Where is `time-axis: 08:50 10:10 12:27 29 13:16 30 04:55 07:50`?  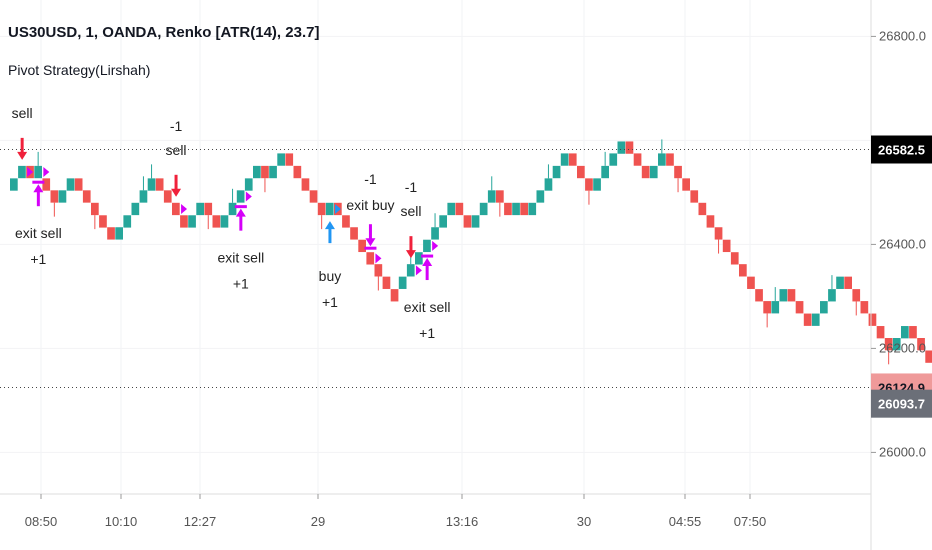 time-axis: 08:50 10:10 12:27 29 13:16 30 04:55 07:50 is located at coordinates (396, 511).